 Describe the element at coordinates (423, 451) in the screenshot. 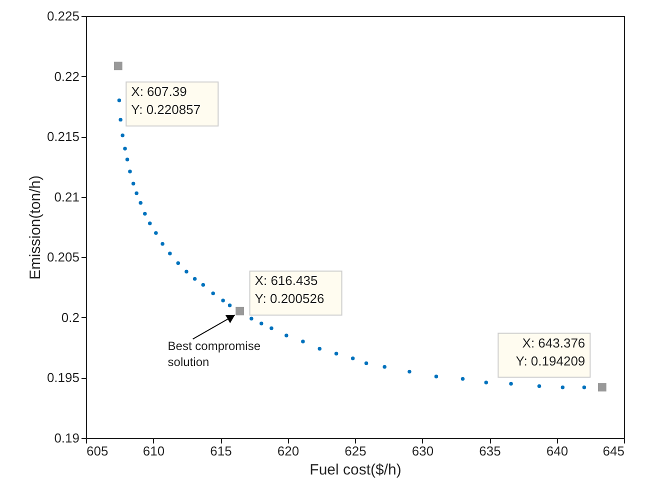

I see `x-tick-label: 630` at that location.